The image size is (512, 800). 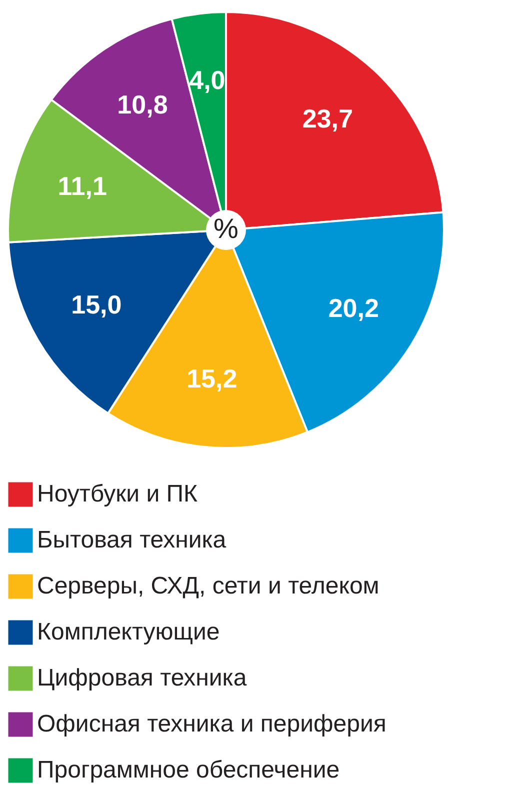 I want to click on legend-label: Цифровая техника, so click(x=142, y=678).